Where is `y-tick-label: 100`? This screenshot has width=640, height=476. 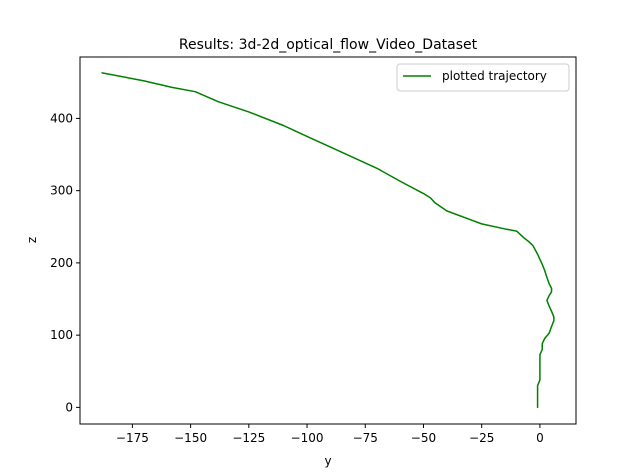
y-tick-label: 100 is located at coordinates (61, 335).